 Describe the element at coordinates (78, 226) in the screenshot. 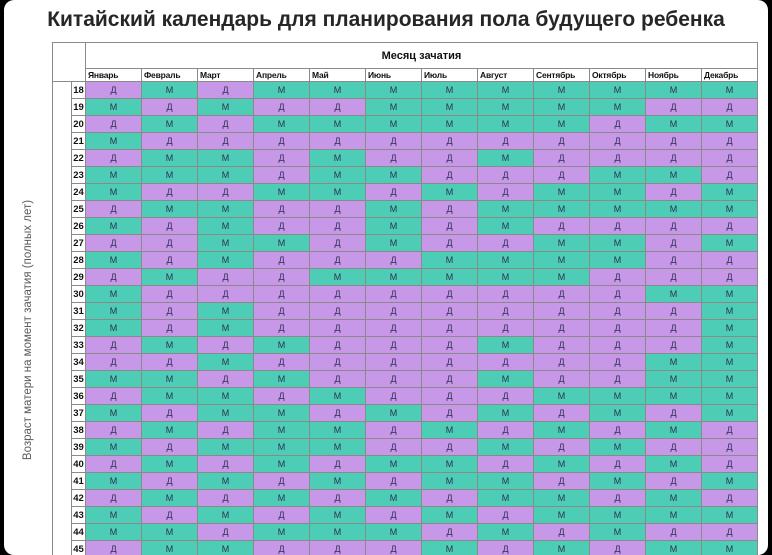

I see `age-cell: 26` at that location.